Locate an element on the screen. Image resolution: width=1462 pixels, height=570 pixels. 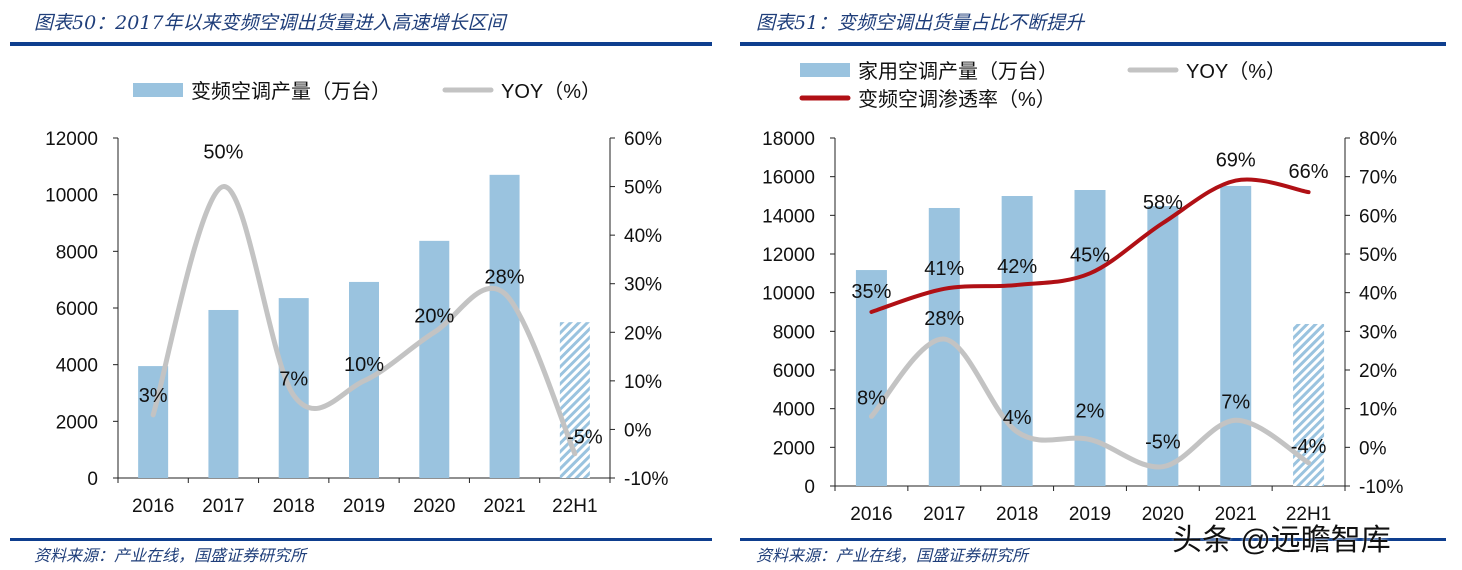
watermark: 头条 @远瞻智库 is located at coordinates (1281, 540).